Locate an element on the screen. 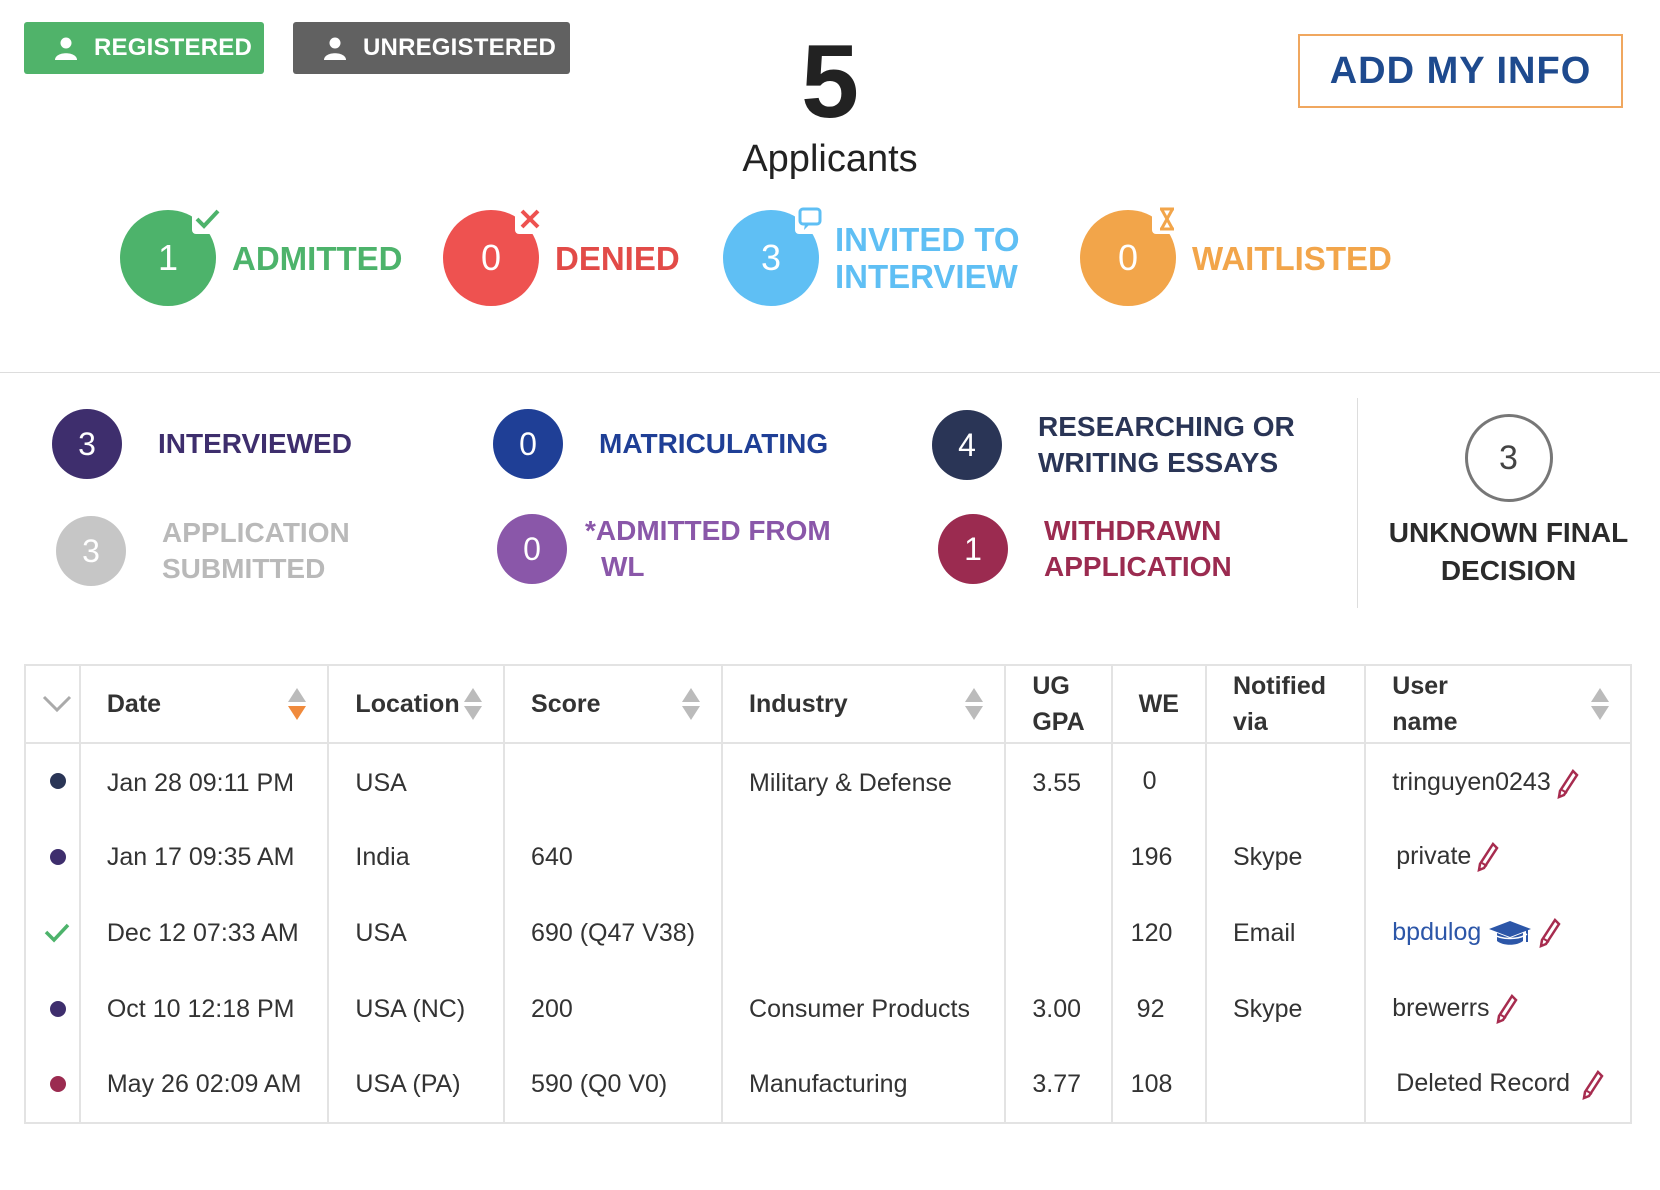 This screenshot has width=1660, height=1190. unregistered-filter-button: UNREGISTERED is located at coordinates (431, 48).